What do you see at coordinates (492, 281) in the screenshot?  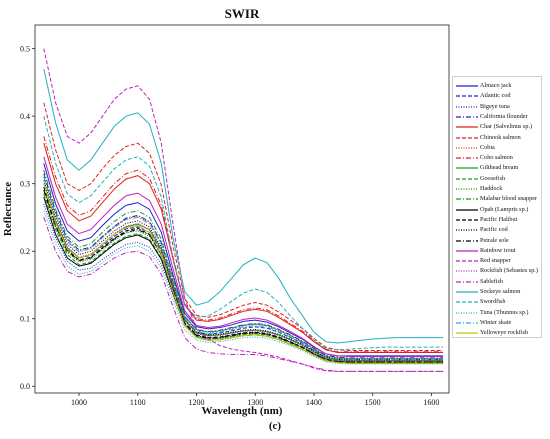 I see `legend-label-19: Sablefish` at bounding box center [492, 281].